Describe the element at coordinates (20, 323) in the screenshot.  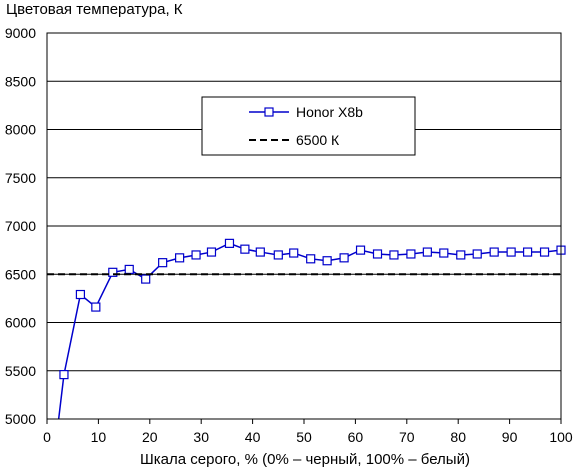
I see `y-tick-label: 6000` at that location.